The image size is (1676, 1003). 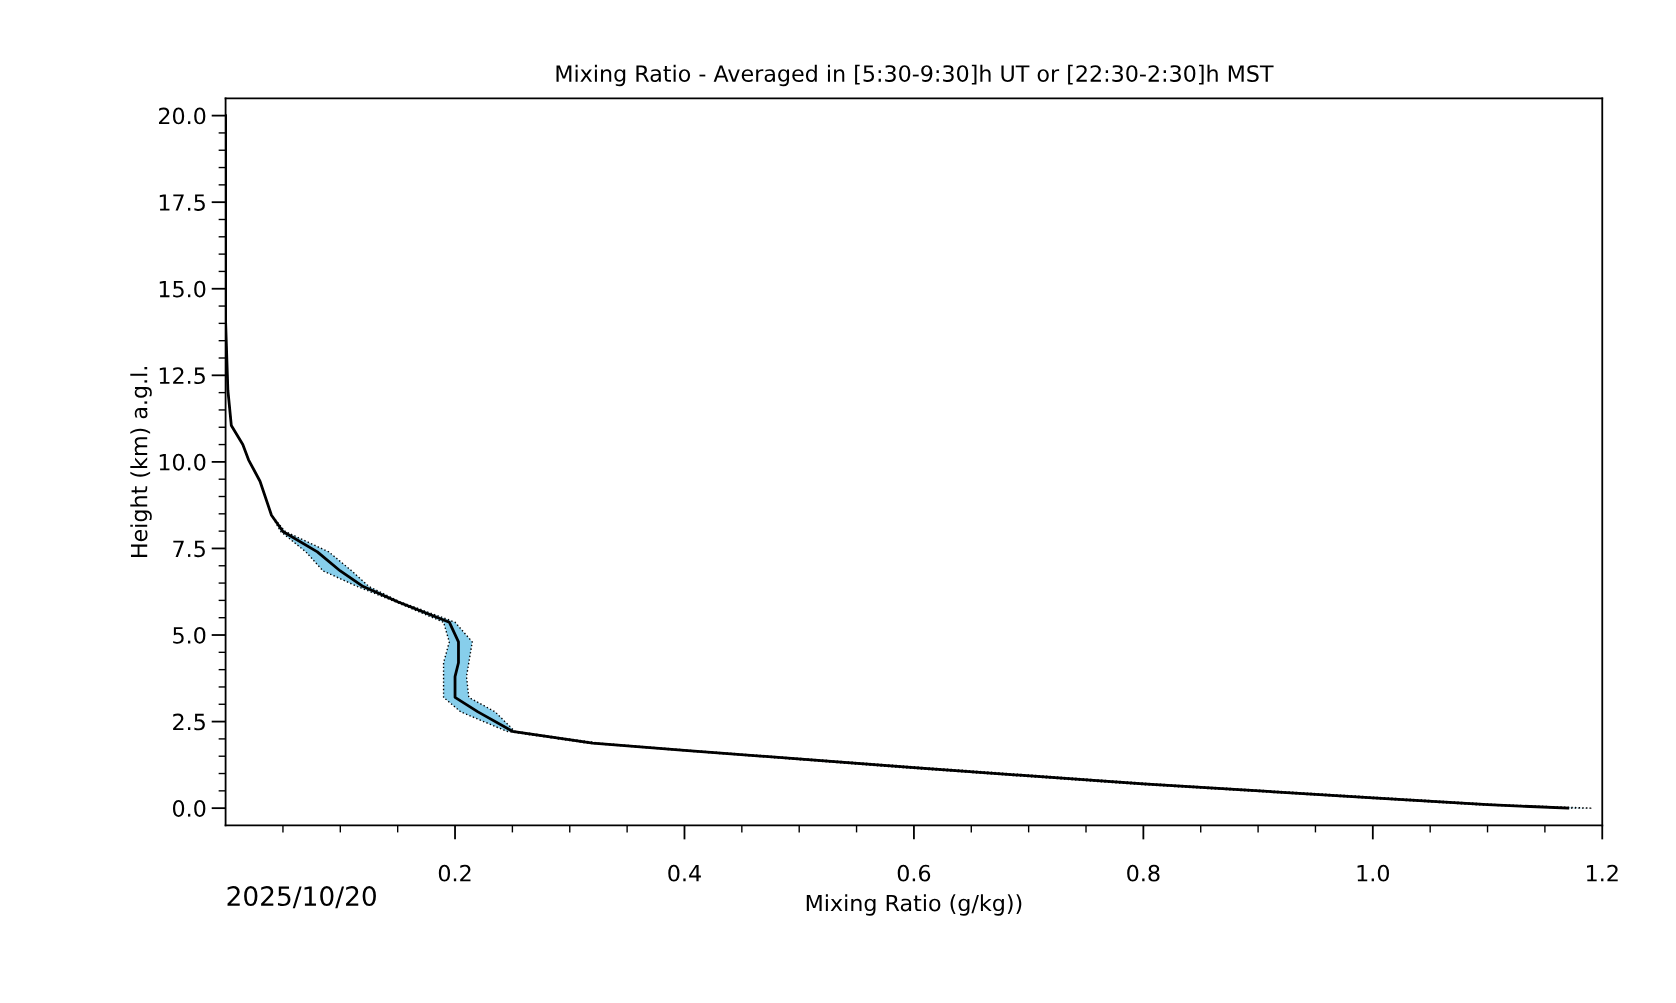 I want to click on x-tick-label: 1.0, so click(x=1373, y=873).